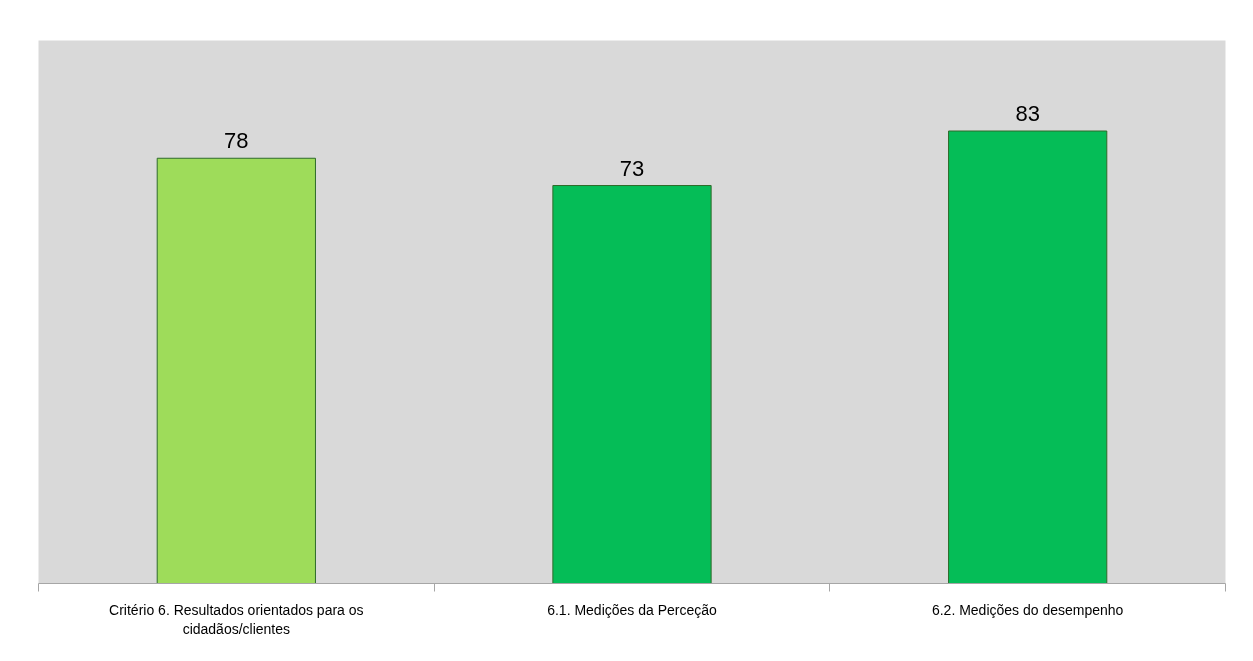 The image size is (1253, 661). What do you see at coordinates (1027, 609) in the screenshot?
I see `x-tick-label: 6.2. Medições do desempenho` at bounding box center [1027, 609].